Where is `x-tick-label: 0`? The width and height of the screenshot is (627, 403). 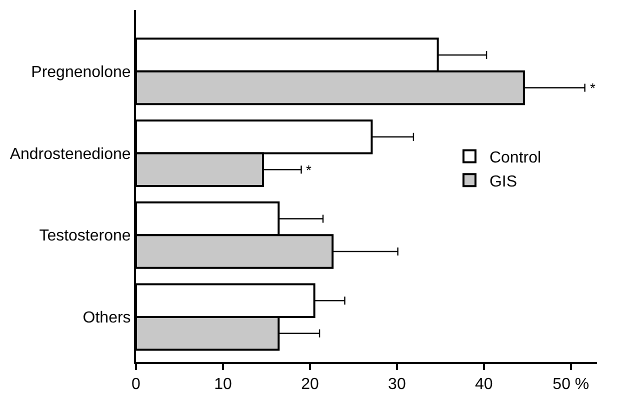
x-tick-label: 0 is located at coordinates (136, 385).